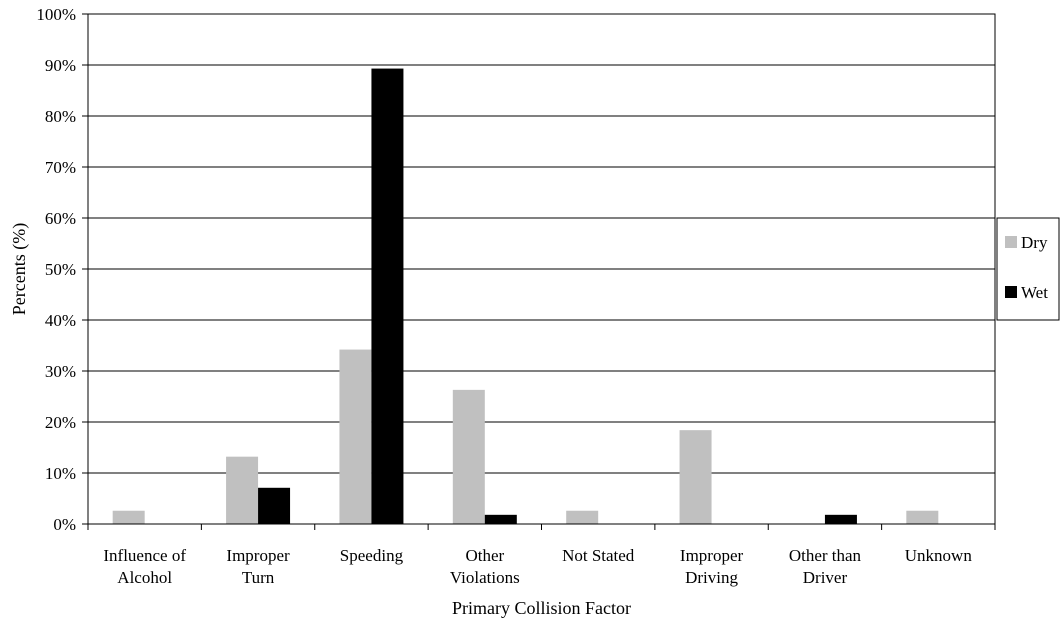 This screenshot has width=1060, height=624. I want to click on y-tick-label: 60%, so click(60, 218).